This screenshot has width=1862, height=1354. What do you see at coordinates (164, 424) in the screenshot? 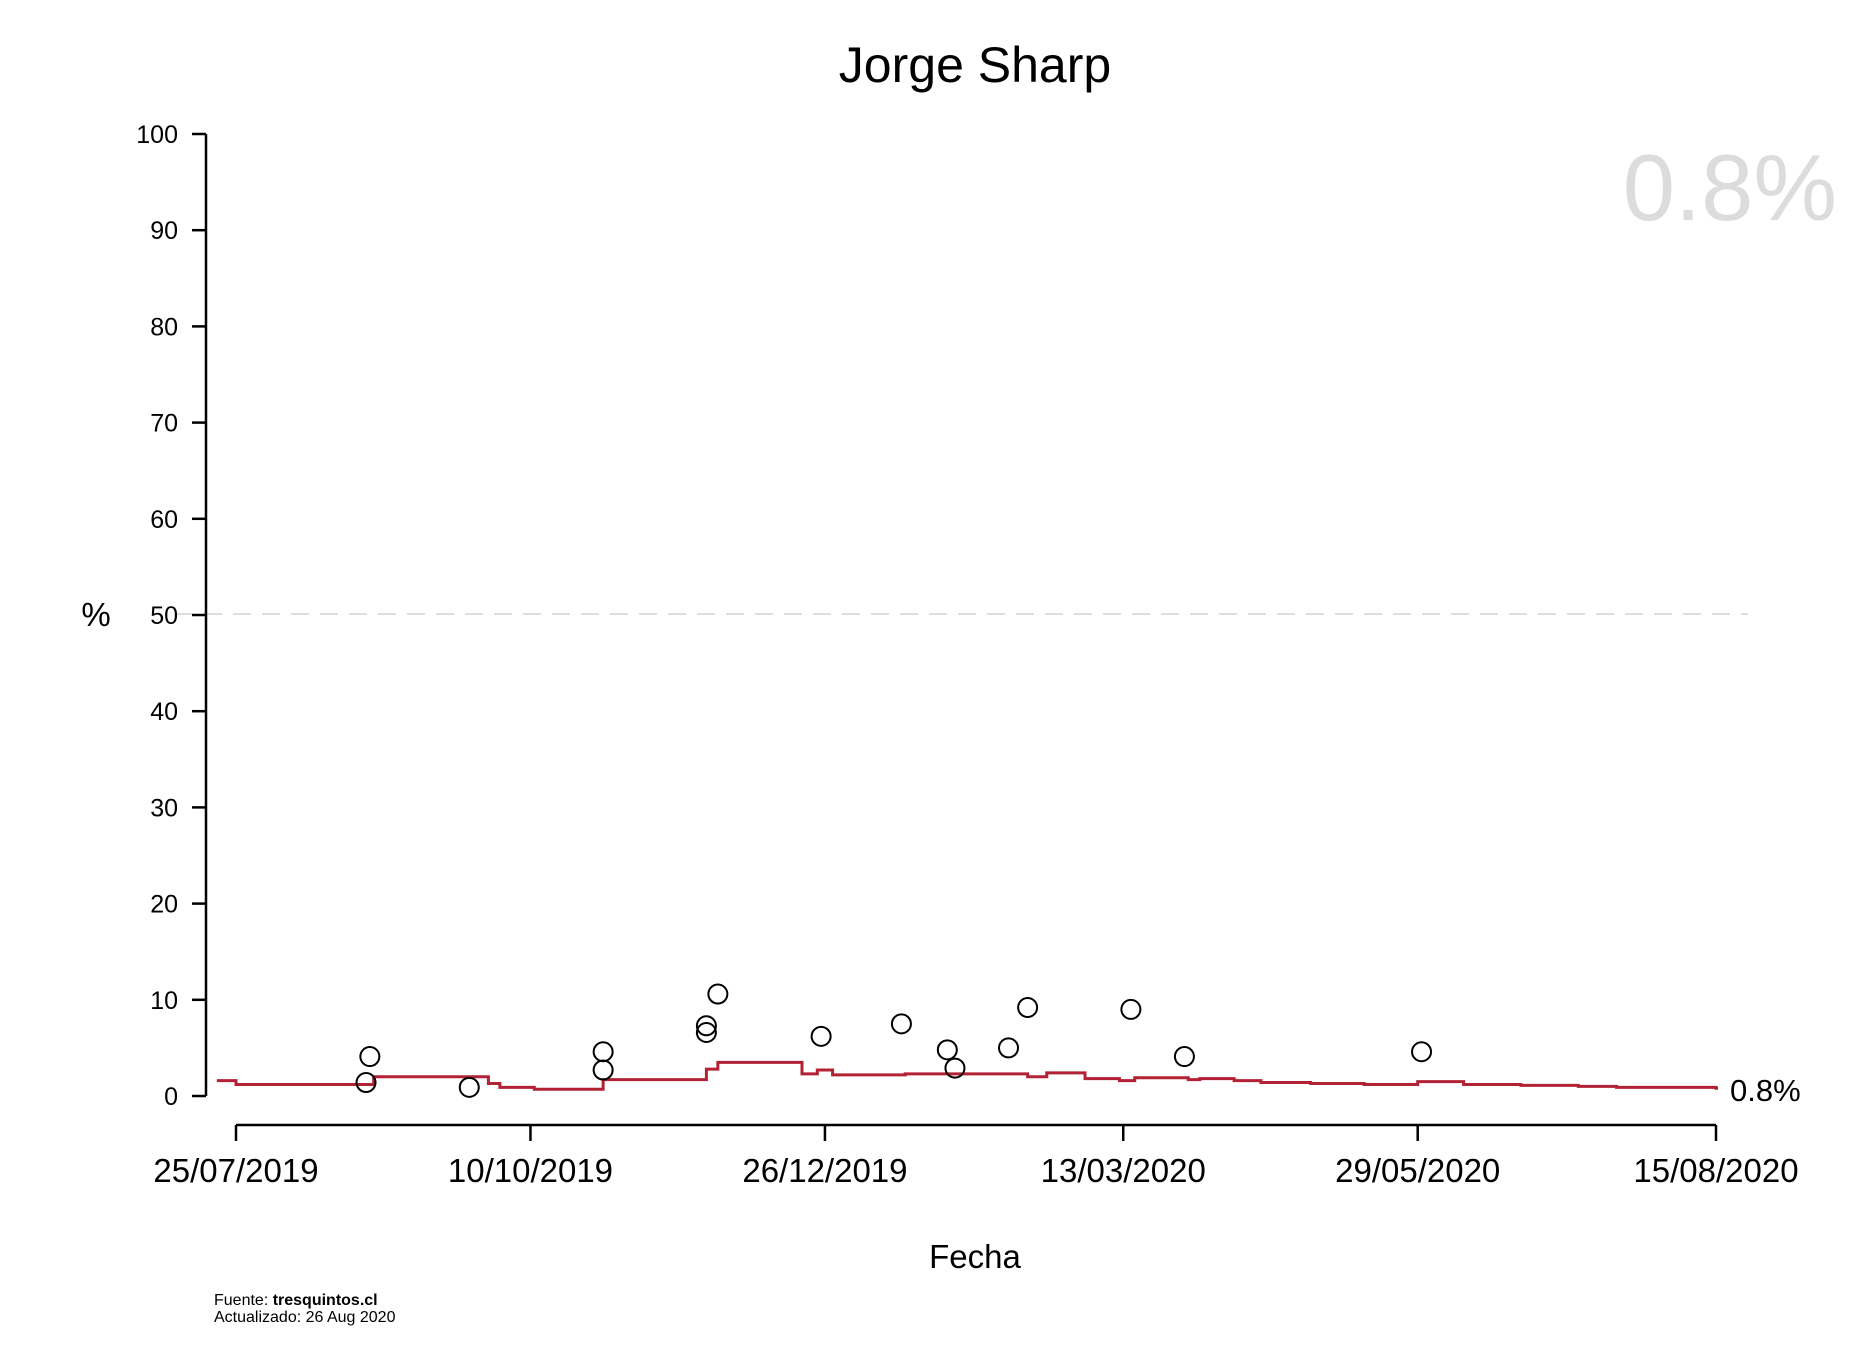
I see `y-tick-label: 70` at bounding box center [164, 424].